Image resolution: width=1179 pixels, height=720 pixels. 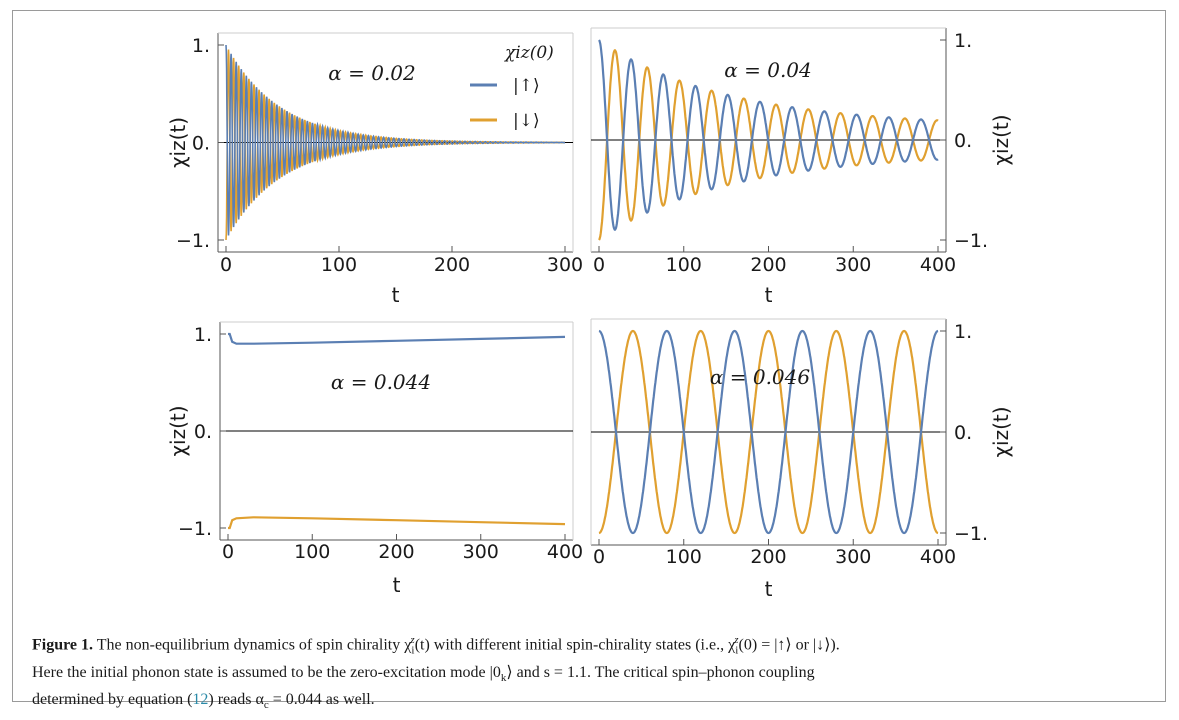 What do you see at coordinates (236, 699) in the screenshot?
I see `caption-text-g: ) reads α` at bounding box center [236, 699].